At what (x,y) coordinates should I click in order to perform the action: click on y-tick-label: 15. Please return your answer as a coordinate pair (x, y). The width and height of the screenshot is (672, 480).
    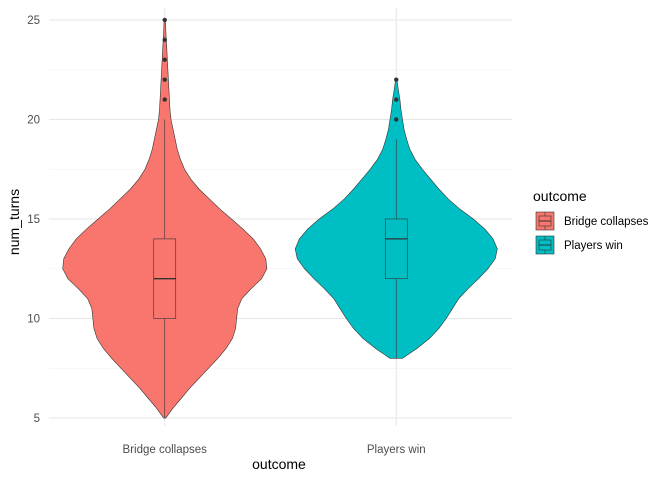
    Looking at the image, I should click on (33, 220).